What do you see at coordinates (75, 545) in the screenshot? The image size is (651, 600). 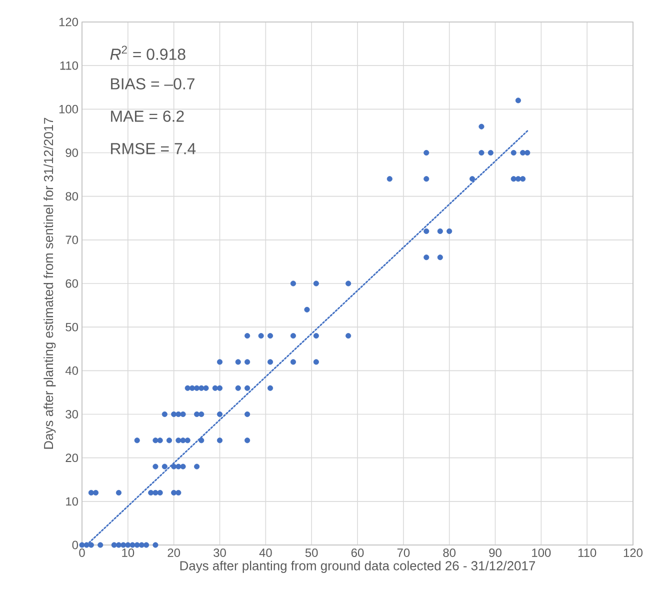 I see `y-tick-label: 0` at bounding box center [75, 545].